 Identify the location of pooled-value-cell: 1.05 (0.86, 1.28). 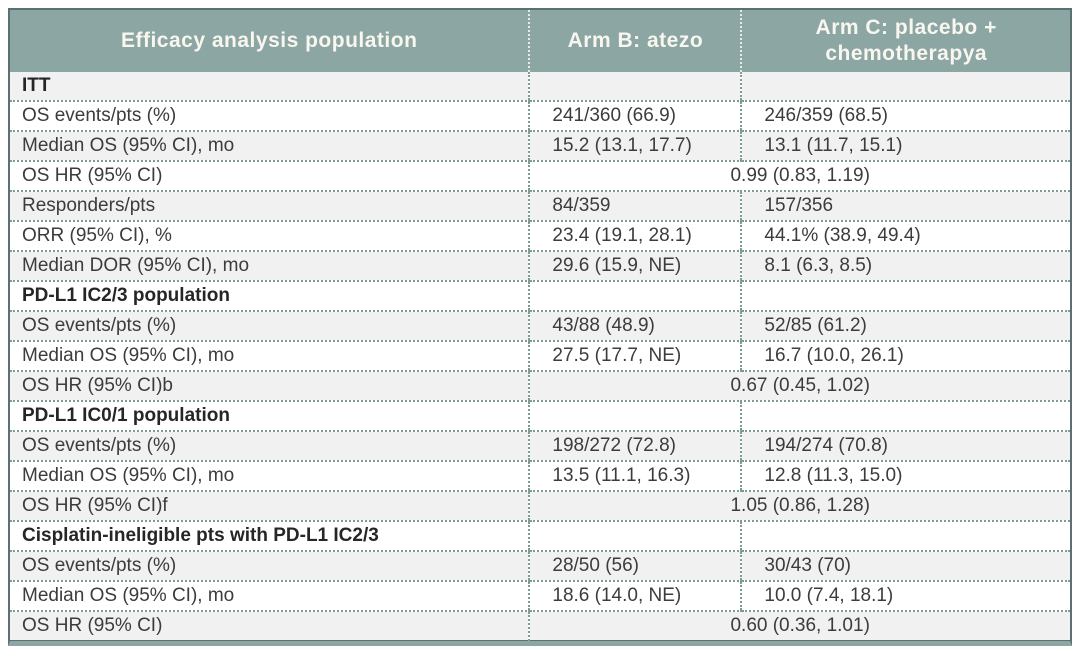
(799, 506).